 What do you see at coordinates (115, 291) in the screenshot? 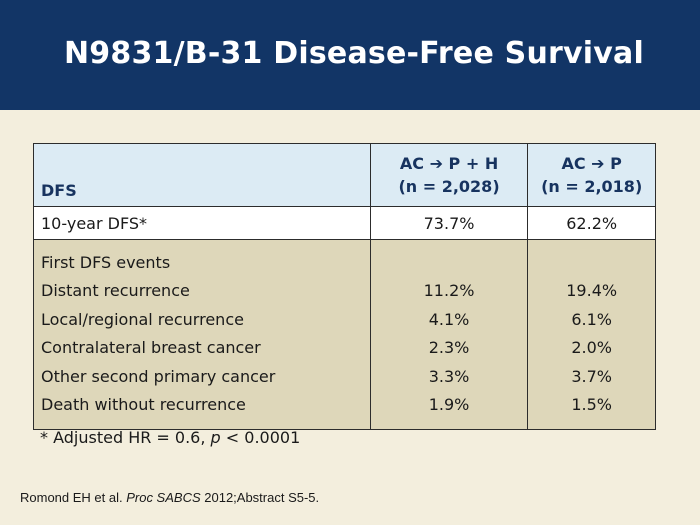
I see `event-label: Distant recurrence` at bounding box center [115, 291].